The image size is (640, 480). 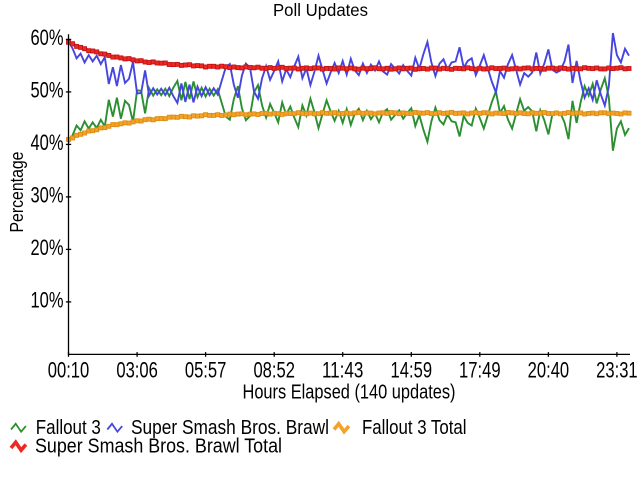 I want to click on svg-text: Hours Elapsed (140 updates), so click(x=349, y=392).